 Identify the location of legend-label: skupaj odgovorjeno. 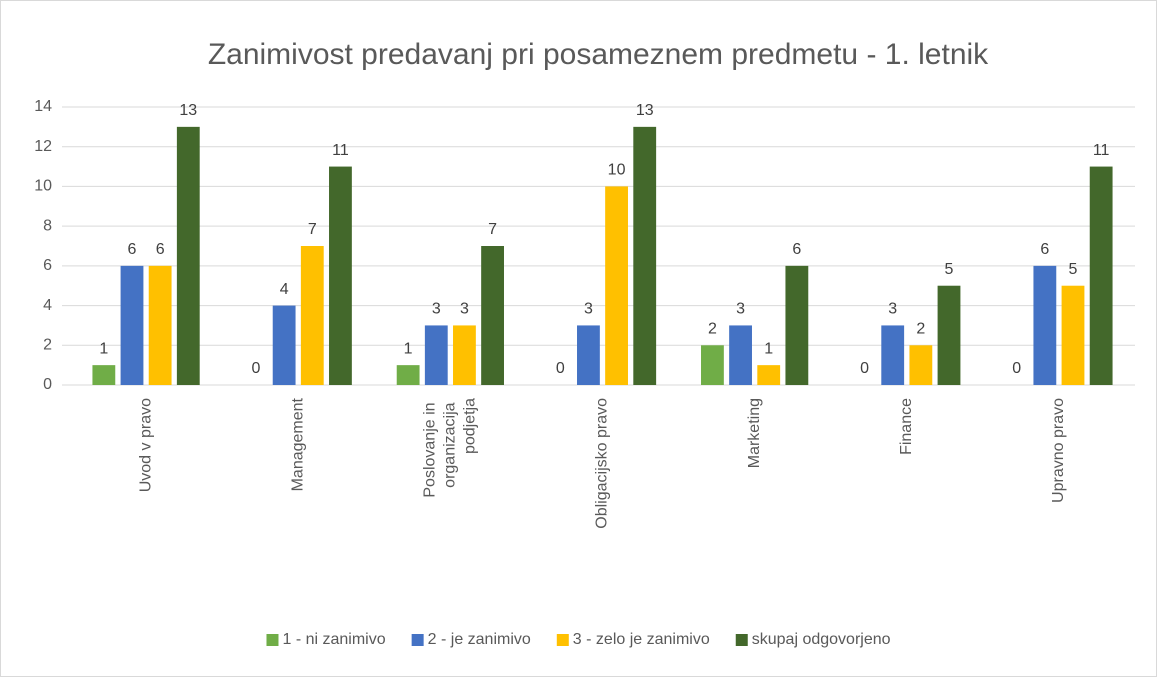
(821, 639).